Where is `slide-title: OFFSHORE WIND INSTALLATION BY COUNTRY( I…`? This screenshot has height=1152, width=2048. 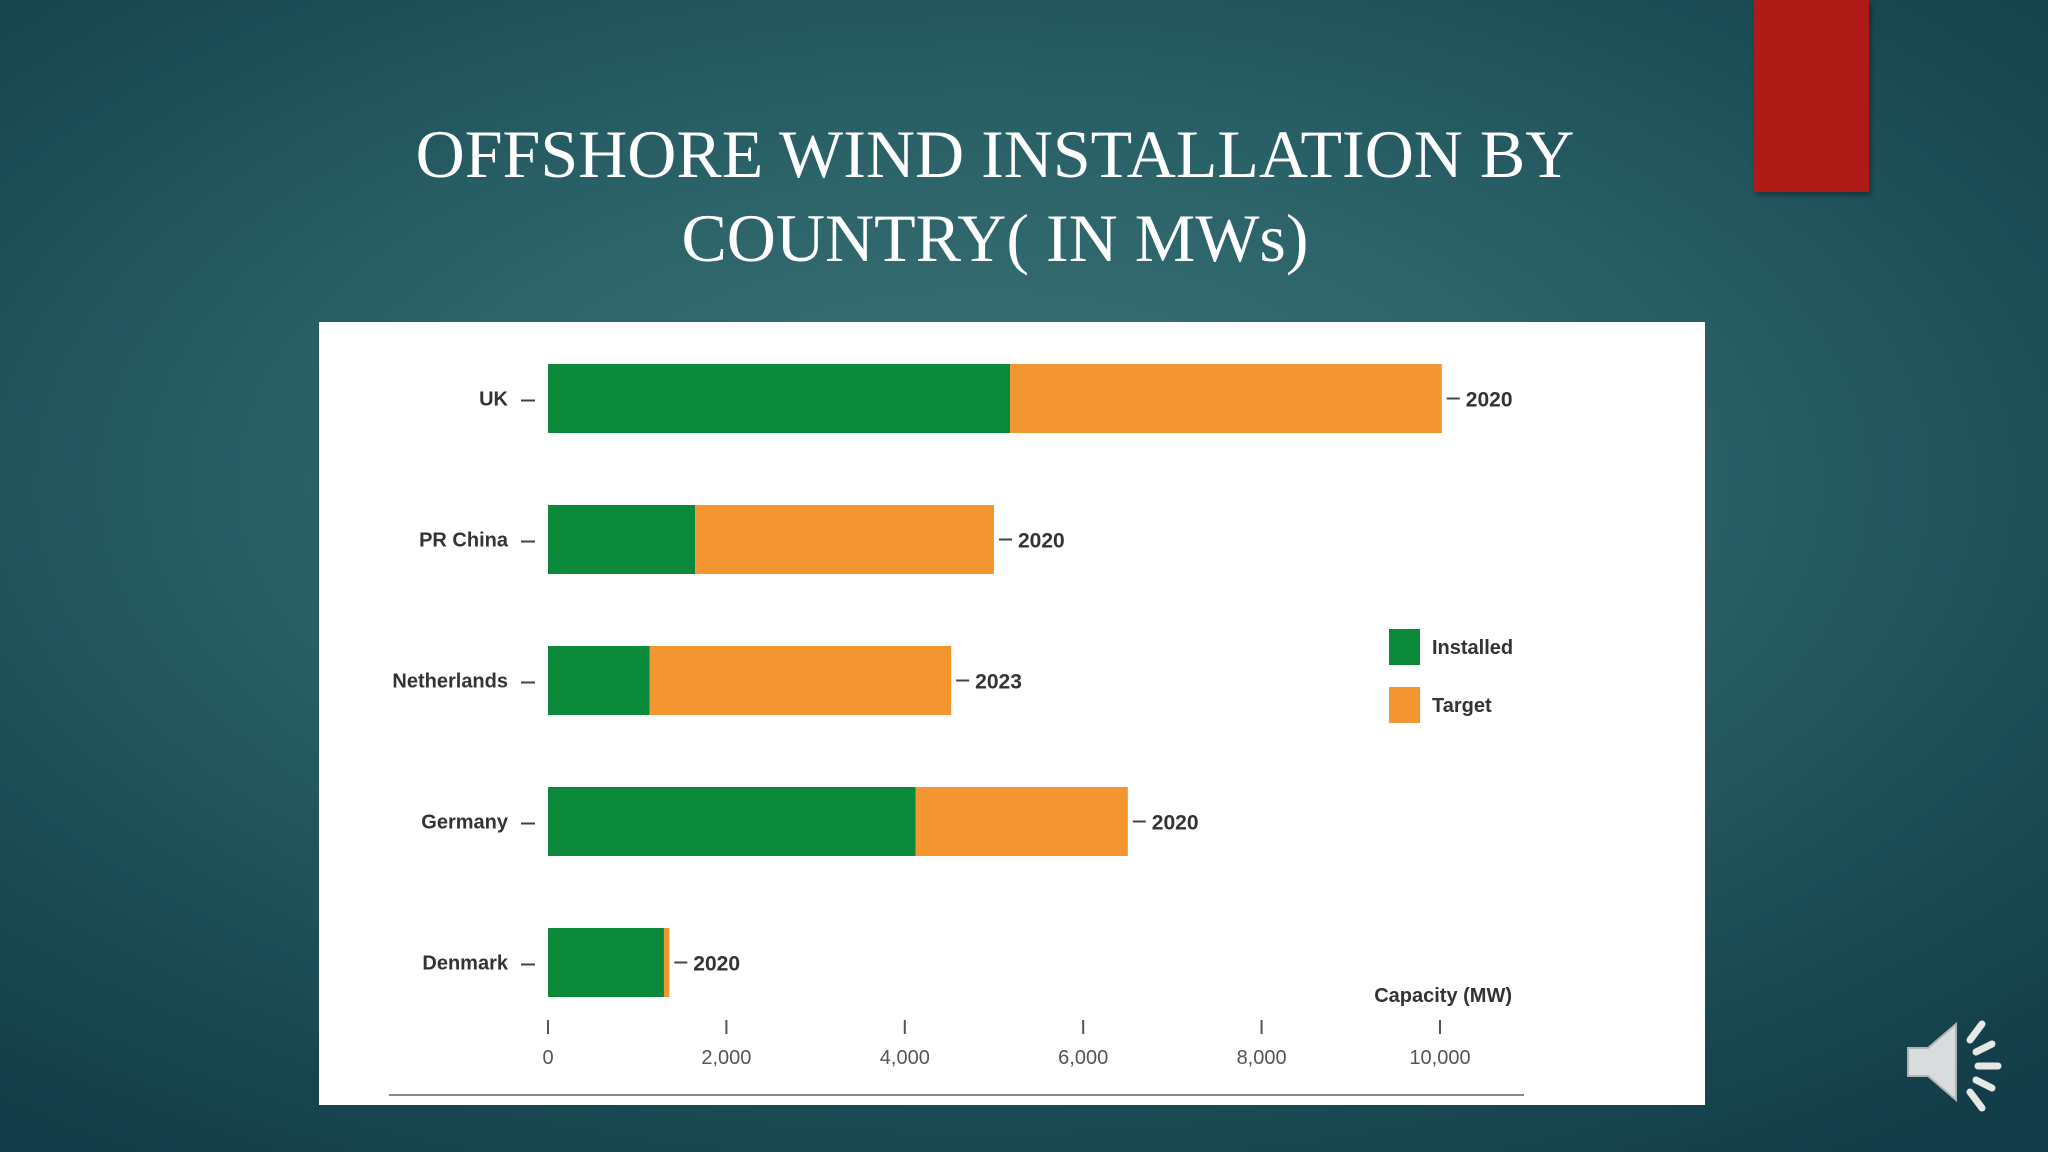 slide-title: OFFSHORE WIND INSTALLATION BY COUNTRY( I… is located at coordinates (995, 196).